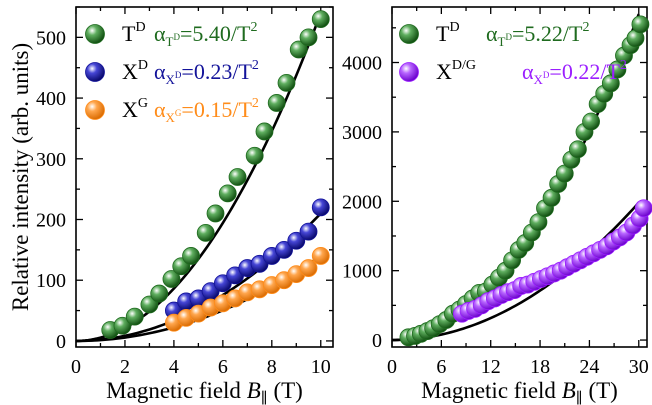 The height and width of the screenshot is (405, 652). What do you see at coordinates (537, 34) in the screenshot?
I see `legend-alpha-value: αTD=5.22/T2` at bounding box center [537, 34].